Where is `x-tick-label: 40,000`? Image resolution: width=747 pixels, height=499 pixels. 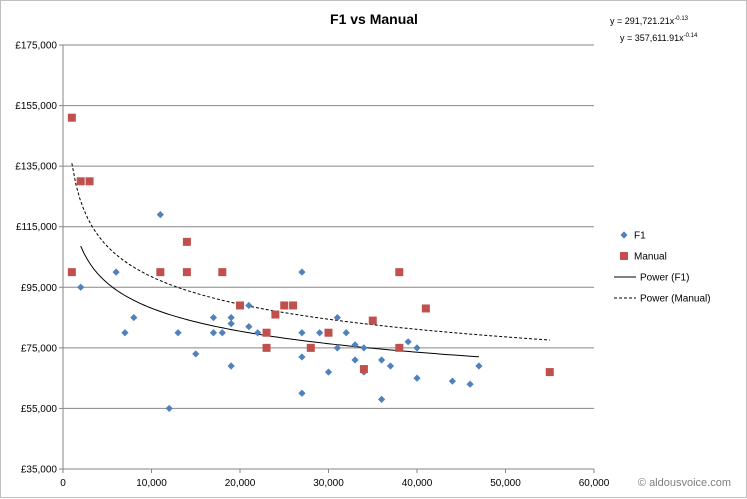
x-tick-label: 40,000 is located at coordinates (417, 483).